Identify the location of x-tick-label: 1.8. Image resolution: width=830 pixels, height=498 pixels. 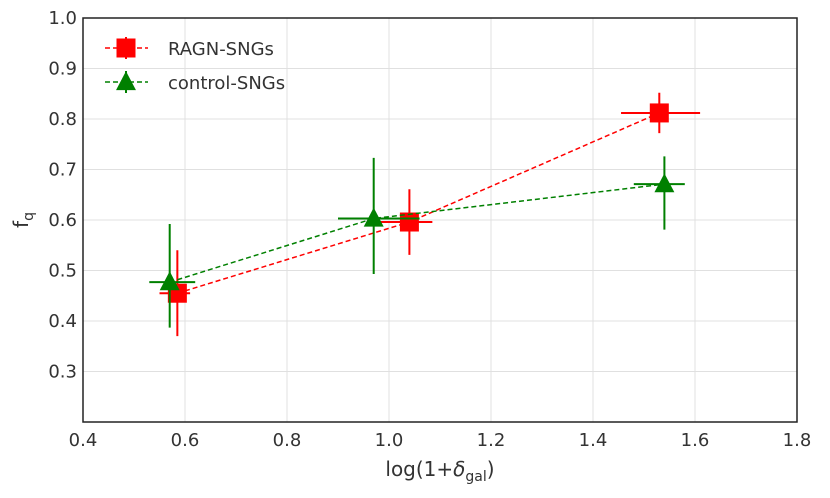
(797, 440).